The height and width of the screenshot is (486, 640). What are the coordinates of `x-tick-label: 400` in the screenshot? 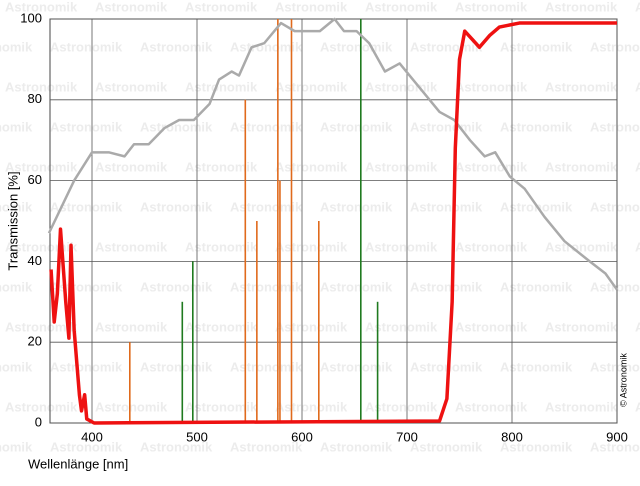 It's located at (92, 436).